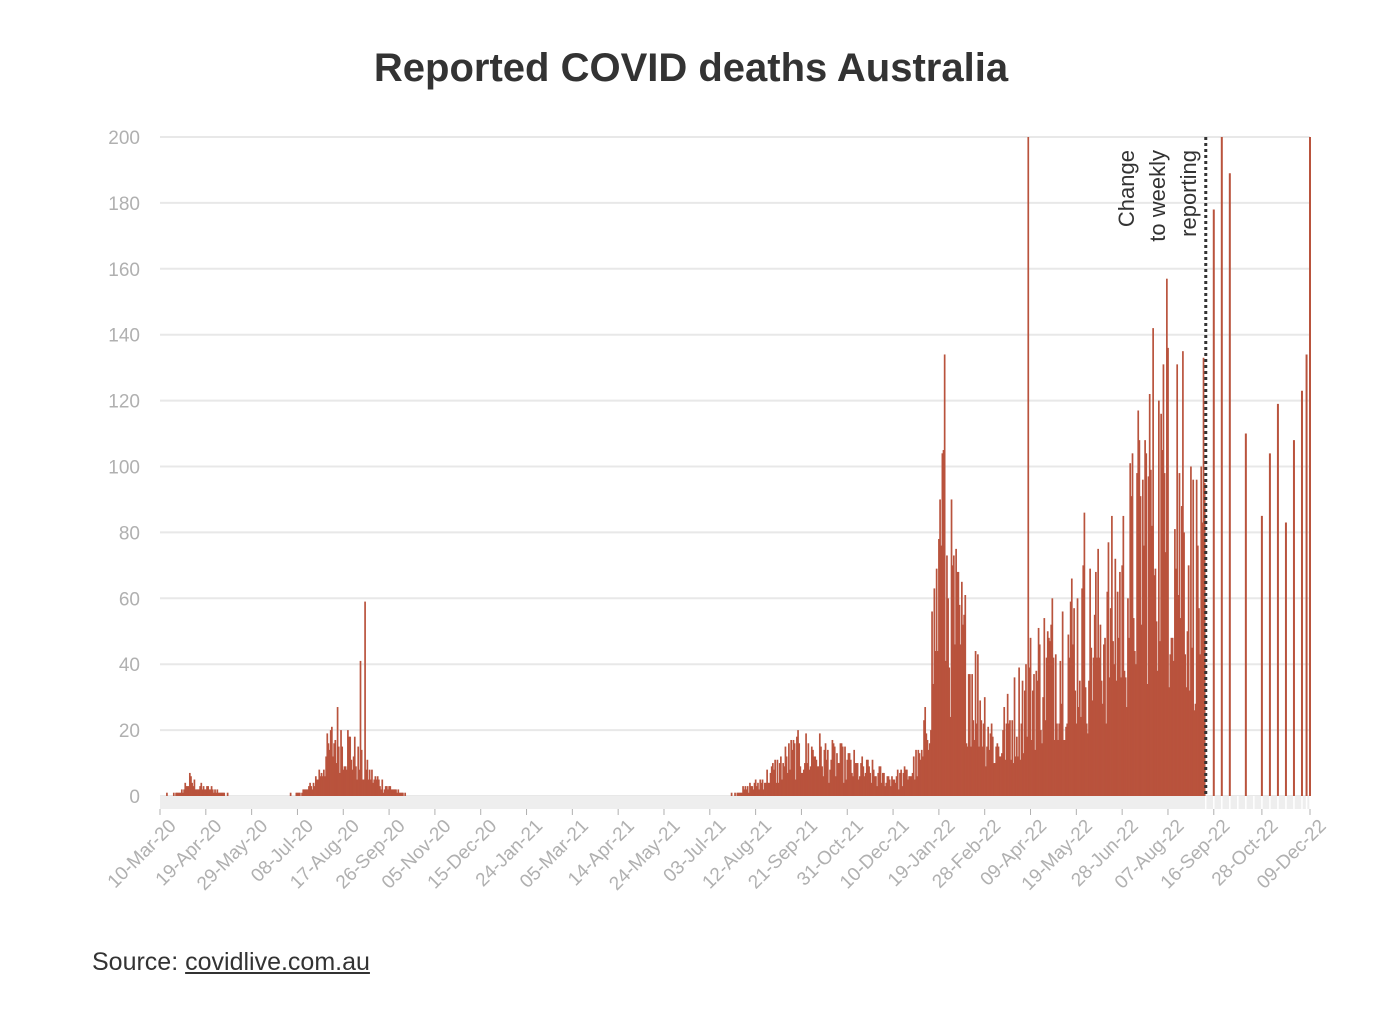 The height and width of the screenshot is (1018, 1382). What do you see at coordinates (129, 533) in the screenshot?
I see `y-tick-label: 80` at bounding box center [129, 533].